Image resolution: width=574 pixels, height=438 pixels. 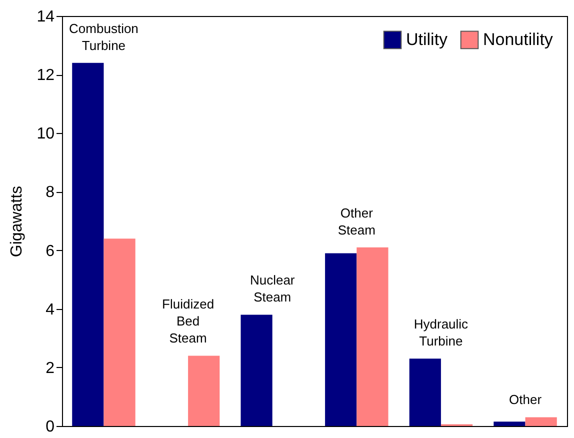 What do you see at coordinates (273, 288) in the screenshot?
I see `x-tick-label: Nuclear Steam` at bounding box center [273, 288].